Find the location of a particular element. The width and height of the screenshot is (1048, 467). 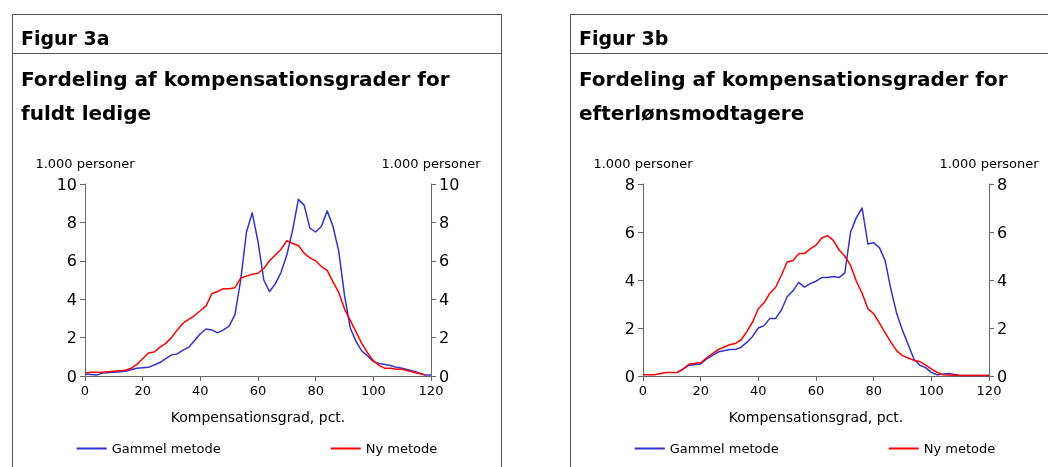

line-series is located at coordinates (255, 307).